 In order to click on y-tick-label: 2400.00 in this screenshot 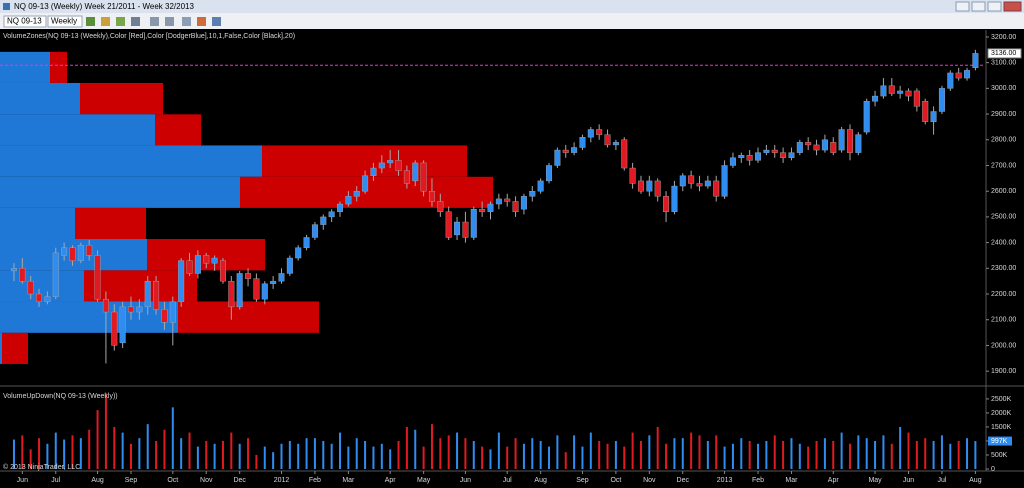, I will do `click(1003, 242)`.